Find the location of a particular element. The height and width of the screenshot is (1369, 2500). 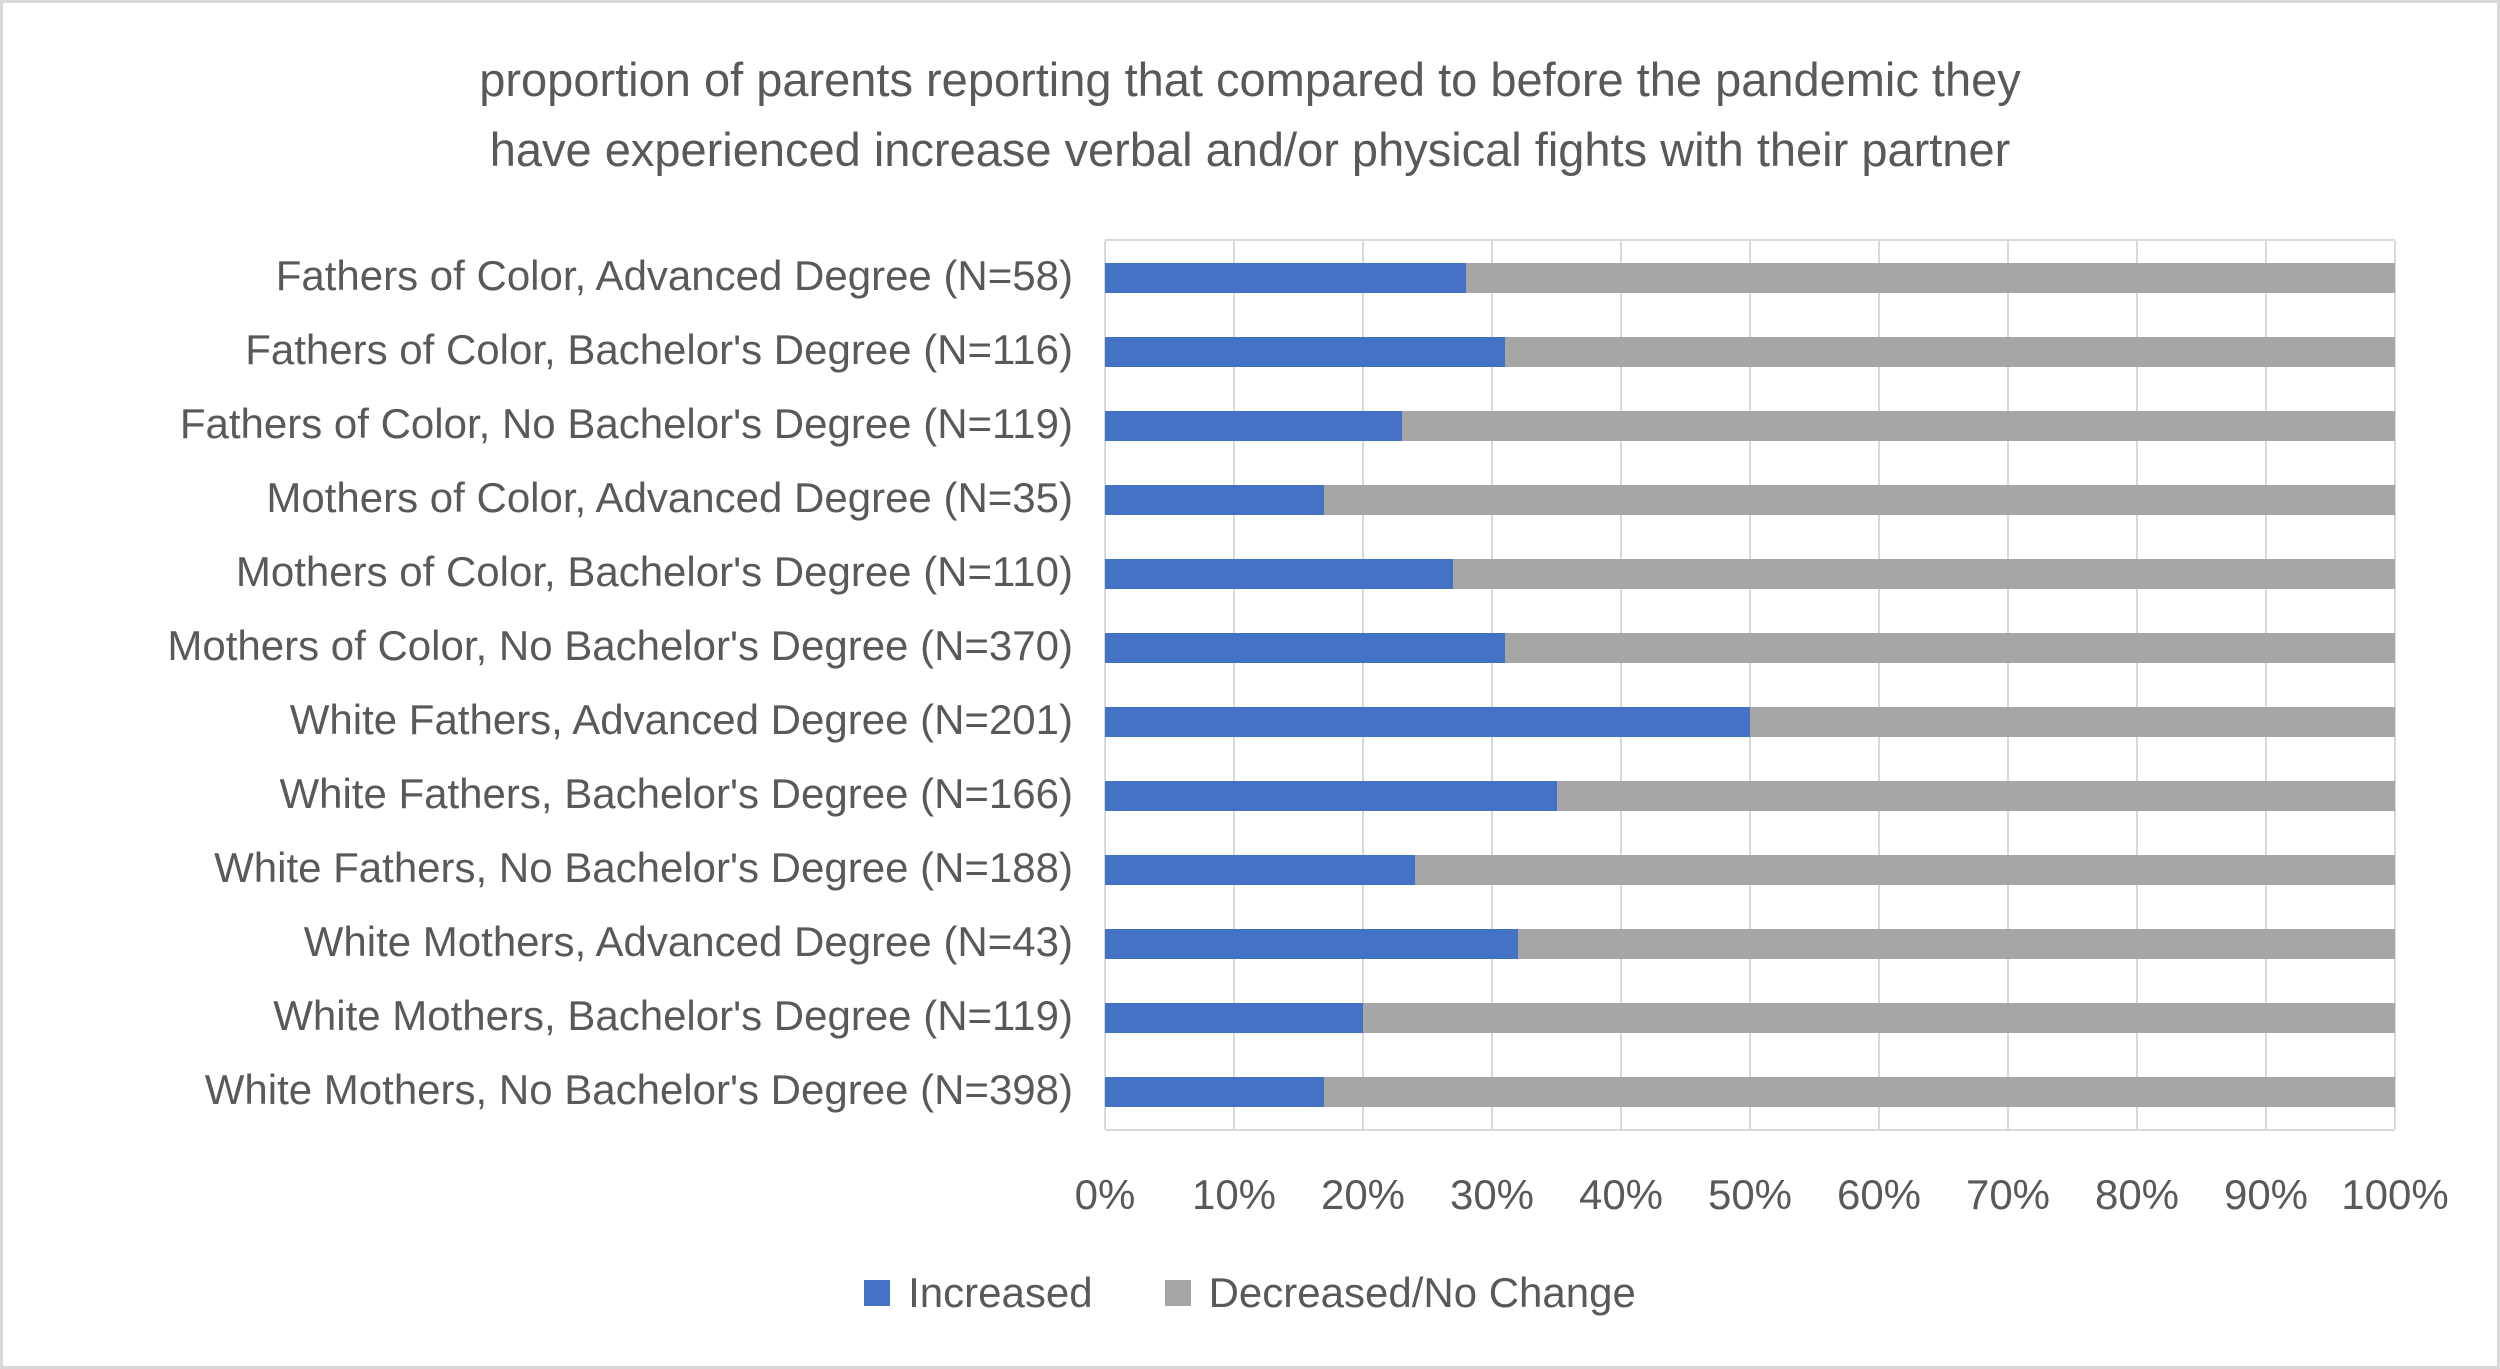

legend-item-decreased-no-change: Decreased/No Change is located at coordinates (1400, 1293).